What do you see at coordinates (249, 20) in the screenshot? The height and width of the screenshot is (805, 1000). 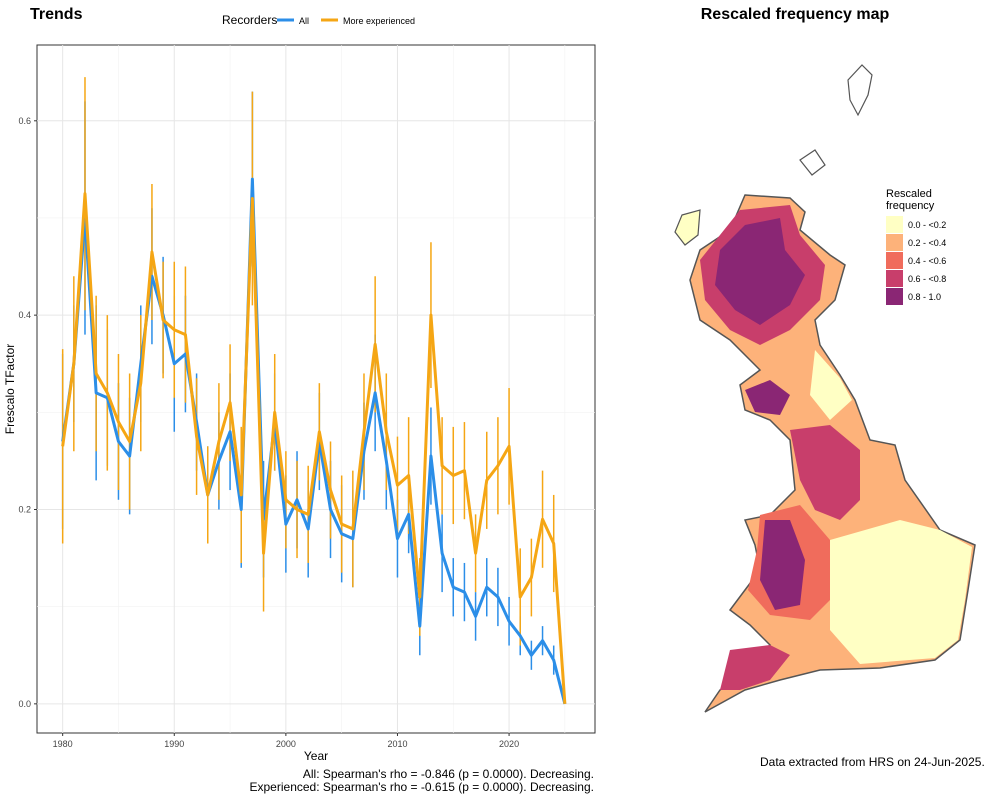 I see `legend-title: Recorders` at bounding box center [249, 20].